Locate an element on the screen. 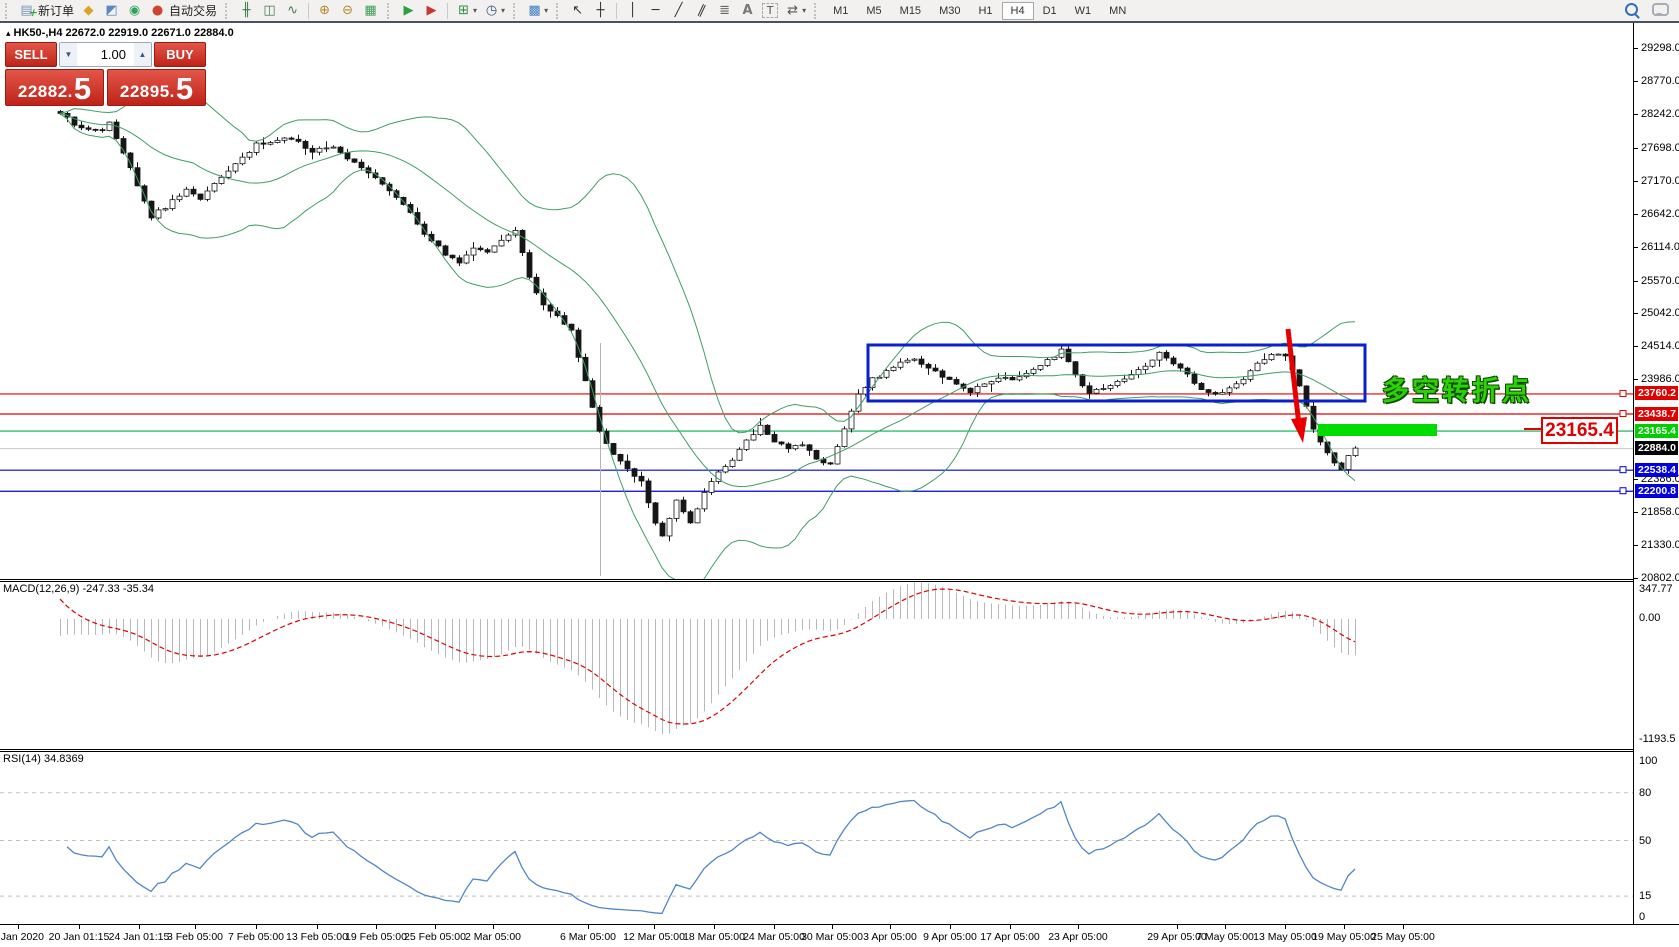 This screenshot has width=1679, height=947. sell-button: SELL is located at coordinates (31, 54).